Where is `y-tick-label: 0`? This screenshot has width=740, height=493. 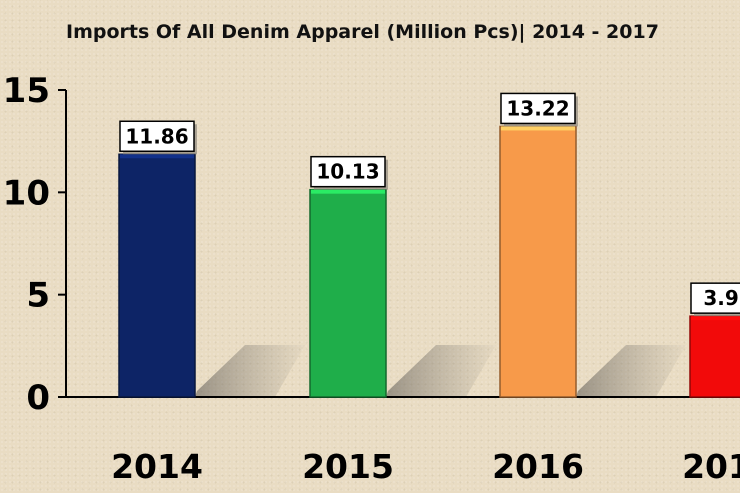 y-tick-label: 0 is located at coordinates (38, 398).